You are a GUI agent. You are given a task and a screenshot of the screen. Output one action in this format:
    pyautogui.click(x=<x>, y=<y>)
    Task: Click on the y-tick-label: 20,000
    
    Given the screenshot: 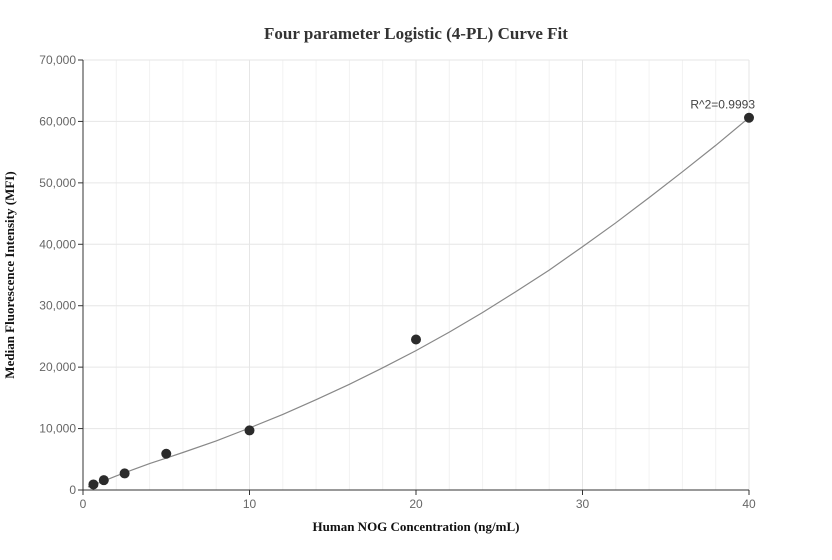 What is the action you would take?
    pyautogui.click(x=57, y=367)
    